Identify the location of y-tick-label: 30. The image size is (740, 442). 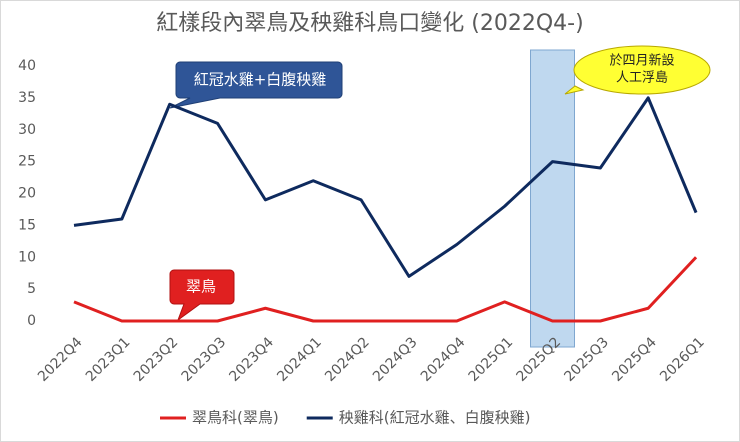
(27, 130).